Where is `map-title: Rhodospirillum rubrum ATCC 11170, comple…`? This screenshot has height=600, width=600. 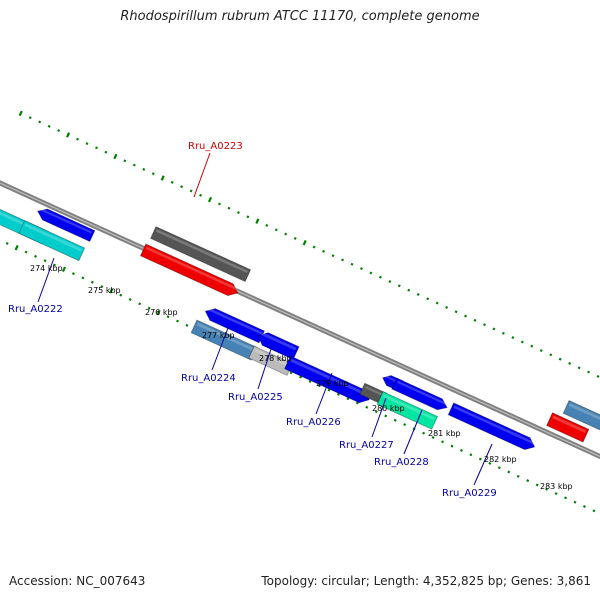
map-title: Rhodospirillum rubrum ATCC 11170, comple… is located at coordinates (300, 16).